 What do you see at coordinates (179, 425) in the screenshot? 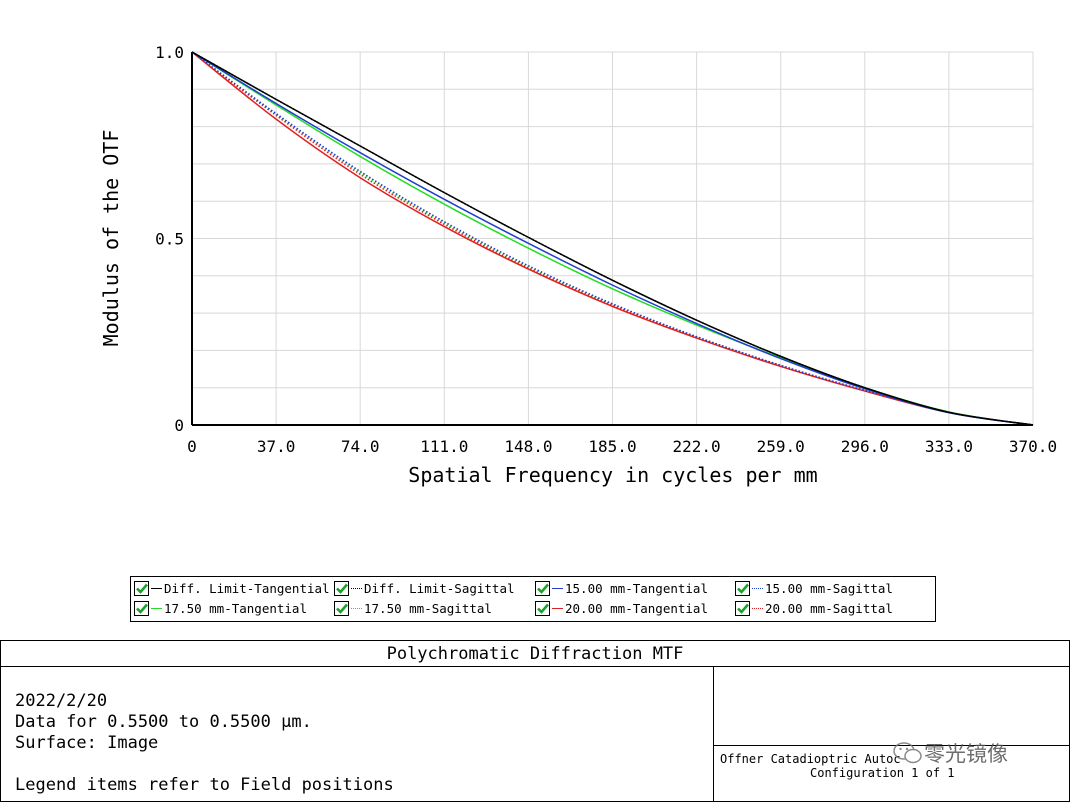
I see `y-tick-label: 0` at bounding box center [179, 425].